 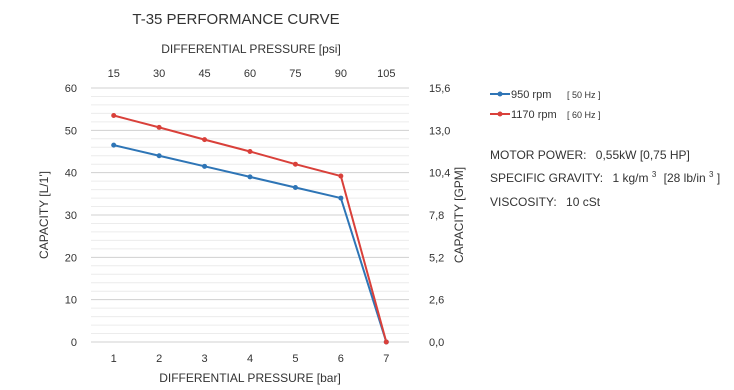 What do you see at coordinates (436, 216) in the screenshot?
I see `y2-tick-label: 7,8` at bounding box center [436, 216].